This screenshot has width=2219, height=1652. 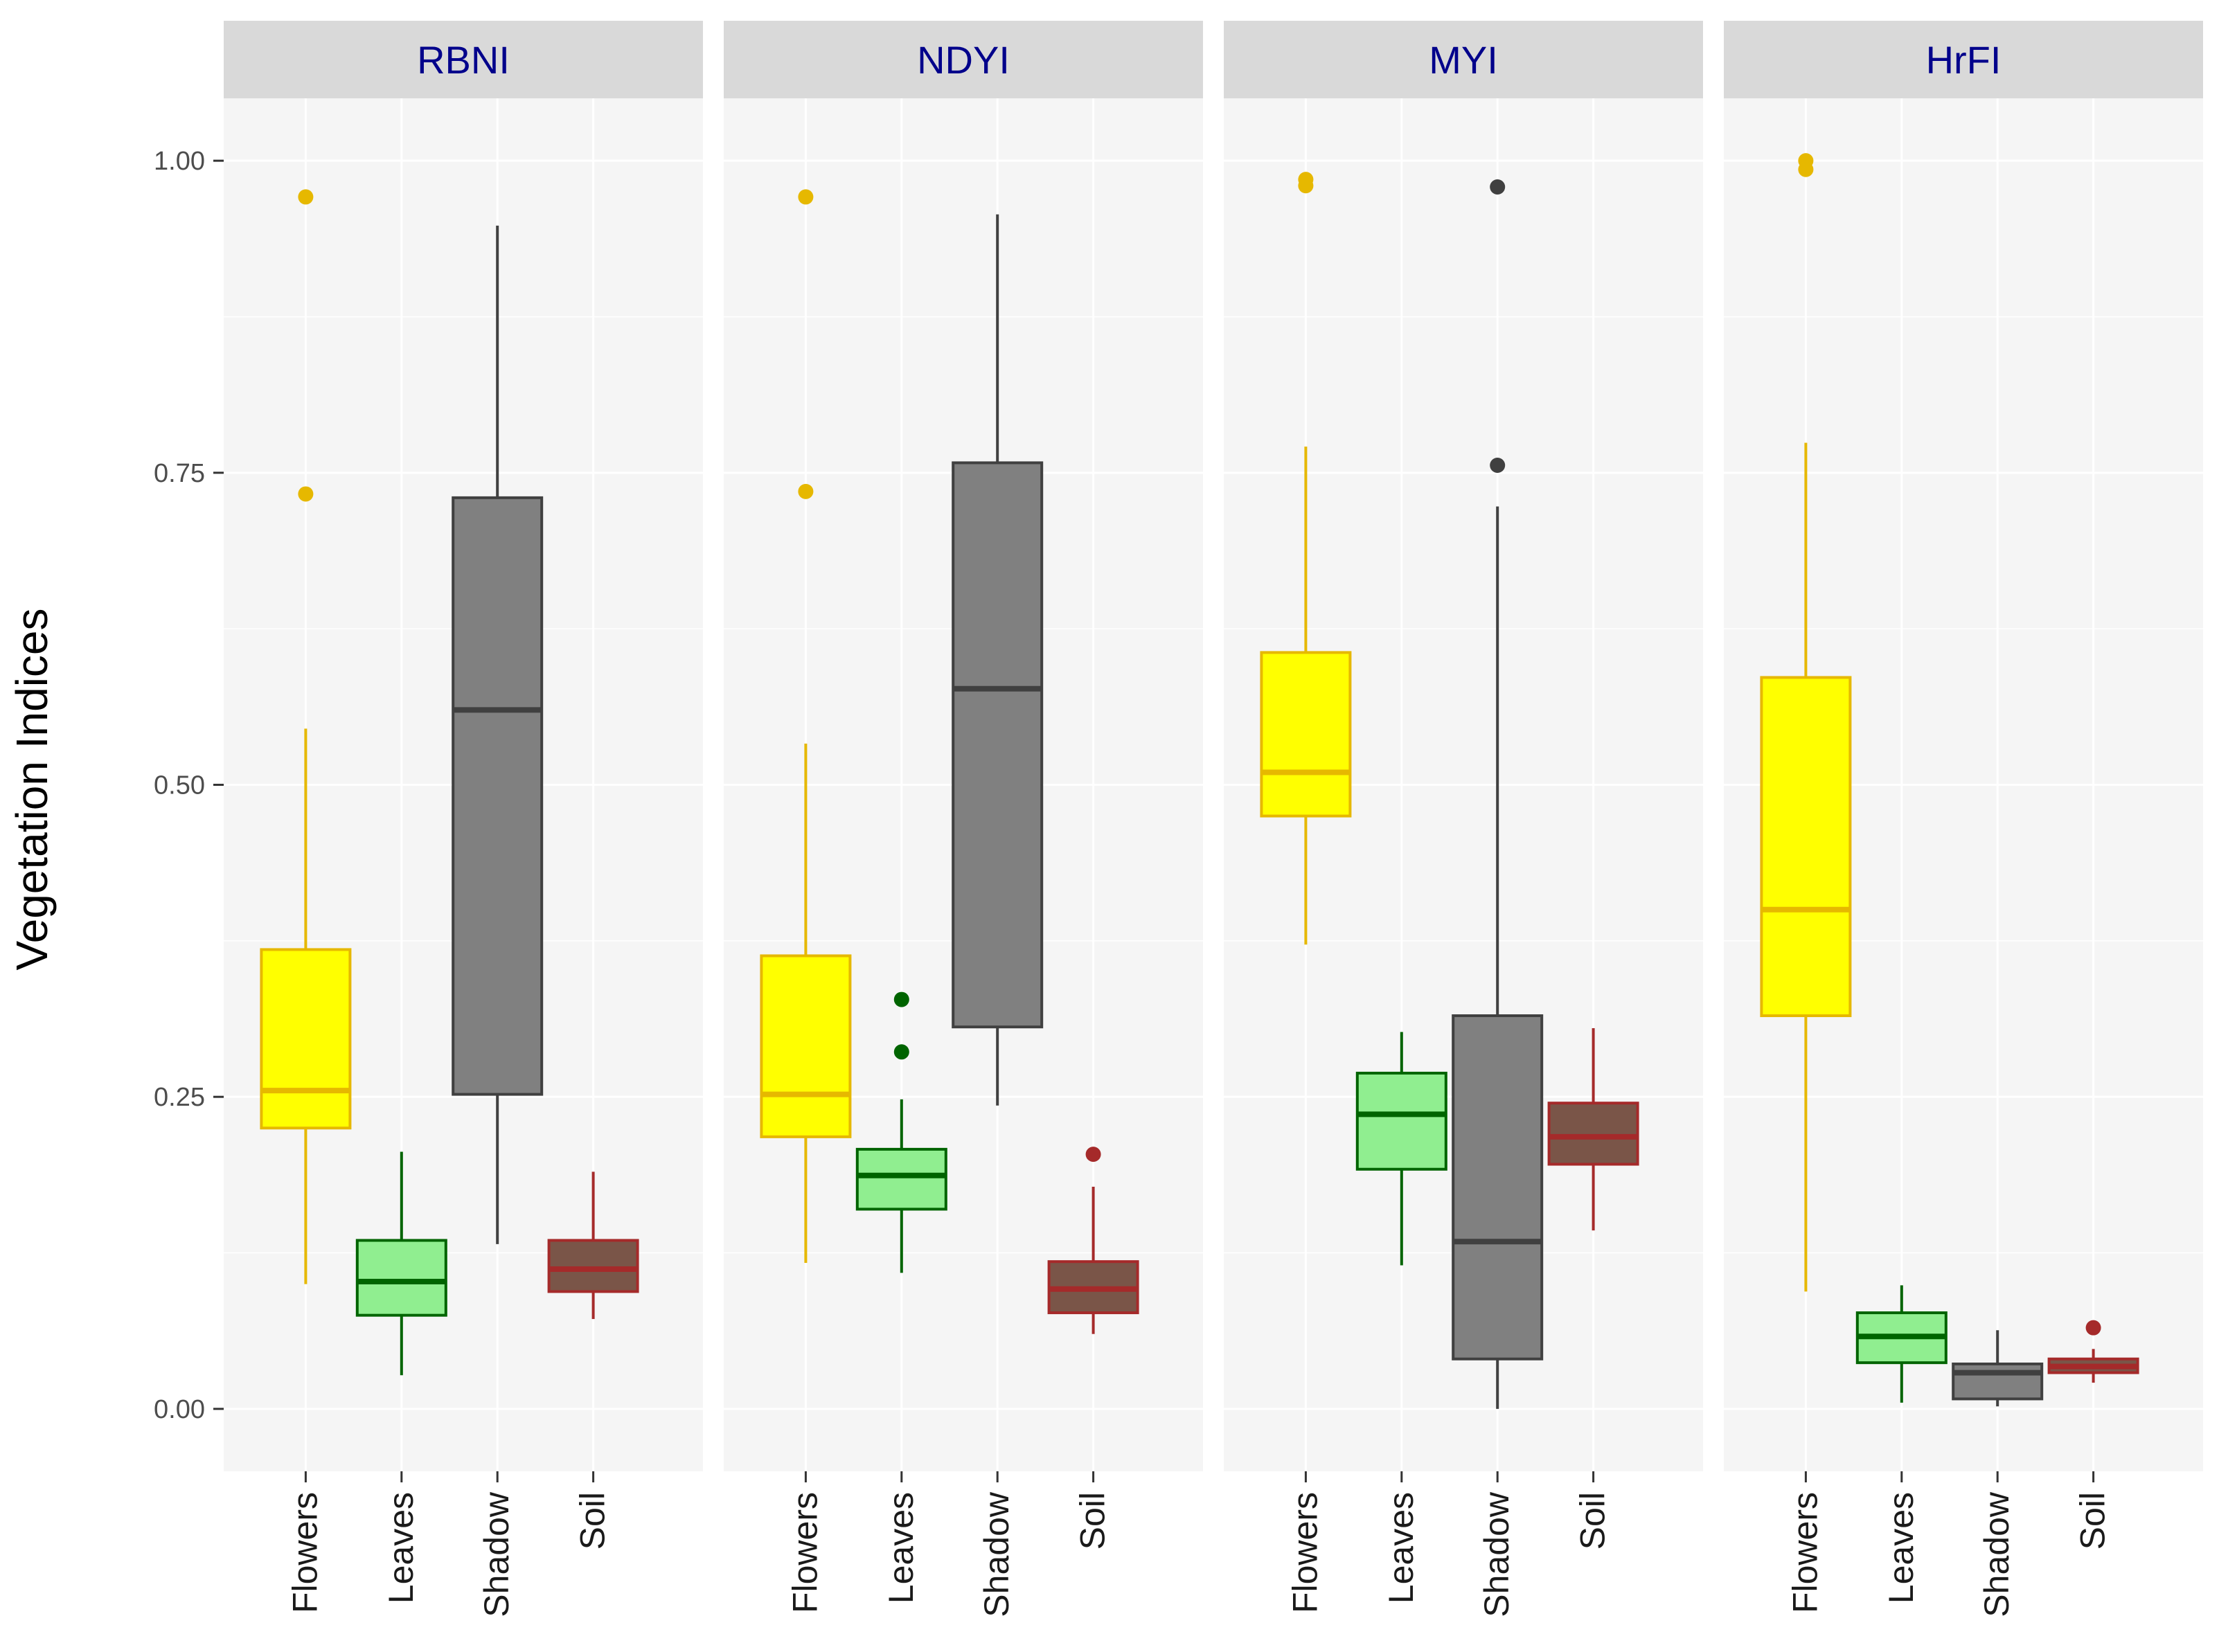 I want to click on y-tick-label: 0.00, so click(x=179, y=1410).